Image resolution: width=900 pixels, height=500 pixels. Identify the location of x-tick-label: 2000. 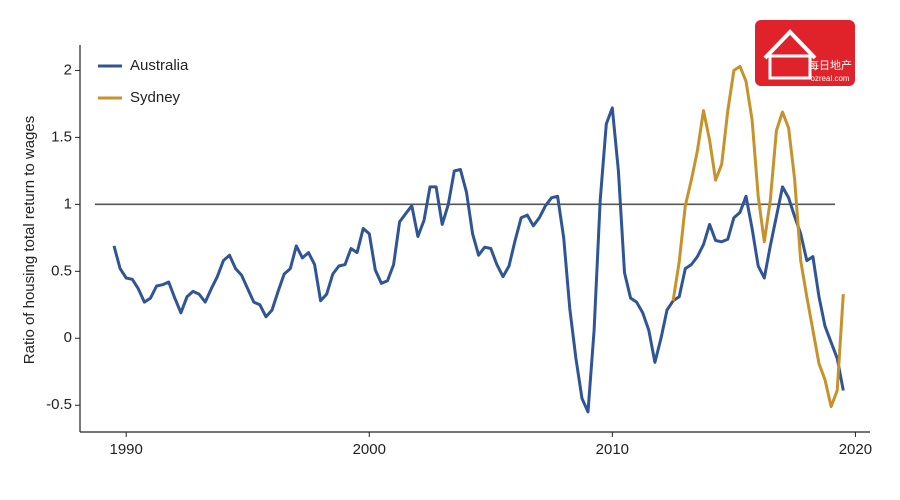
(369, 449).